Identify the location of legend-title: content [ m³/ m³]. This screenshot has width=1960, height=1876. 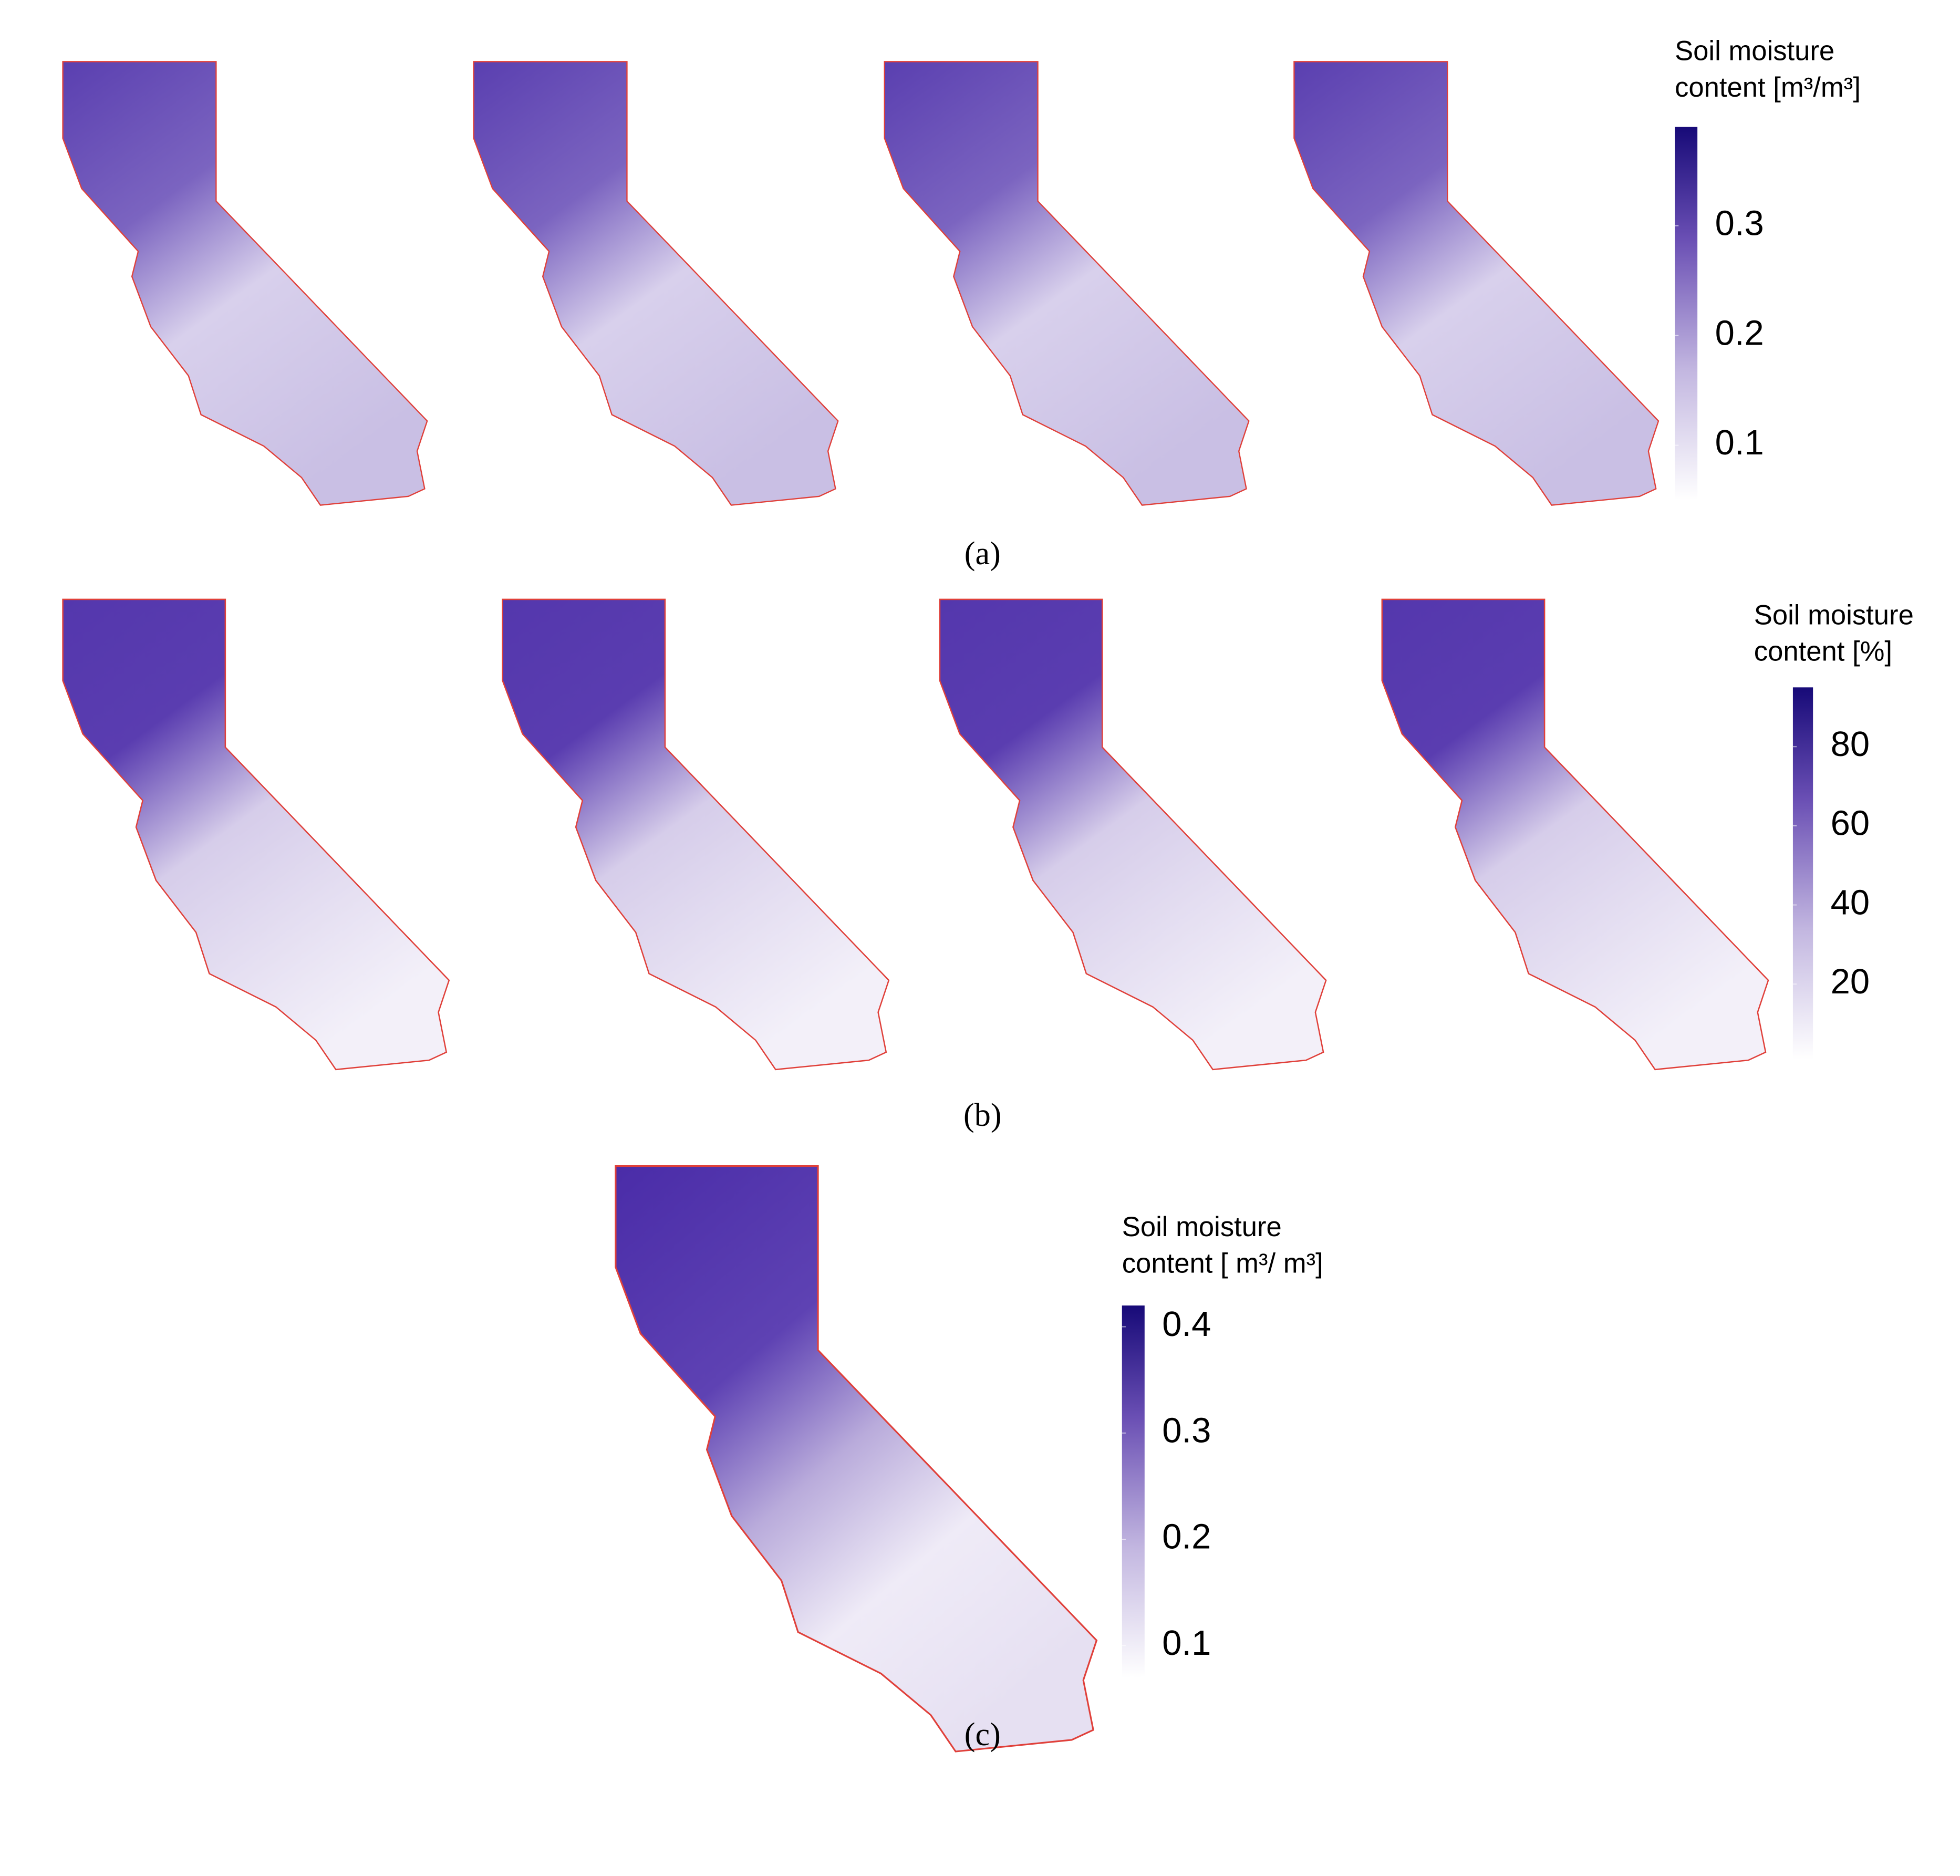
(1222, 1263).